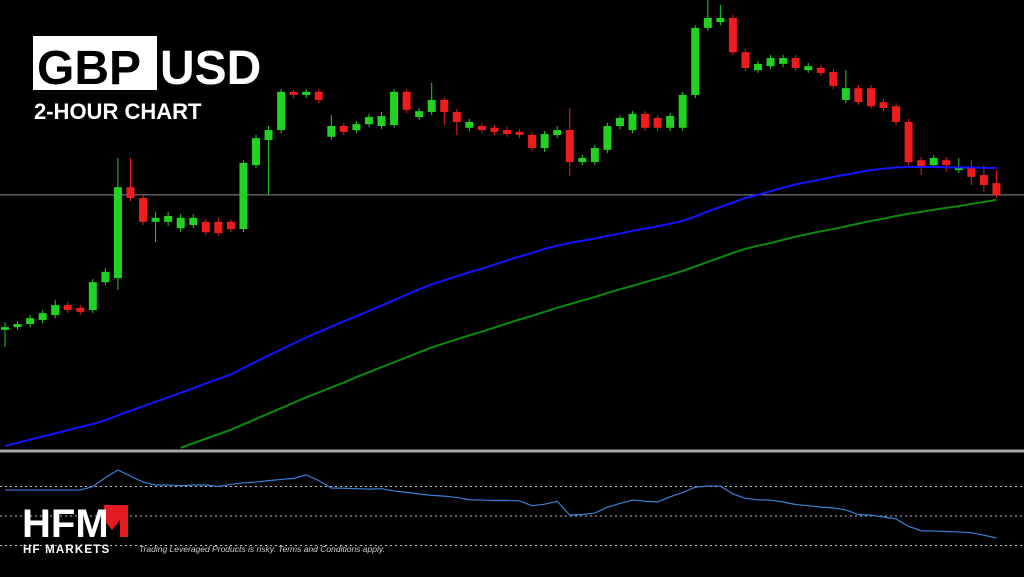  What do you see at coordinates (501, 504) in the screenshot?
I see `indicator-line` at bounding box center [501, 504].